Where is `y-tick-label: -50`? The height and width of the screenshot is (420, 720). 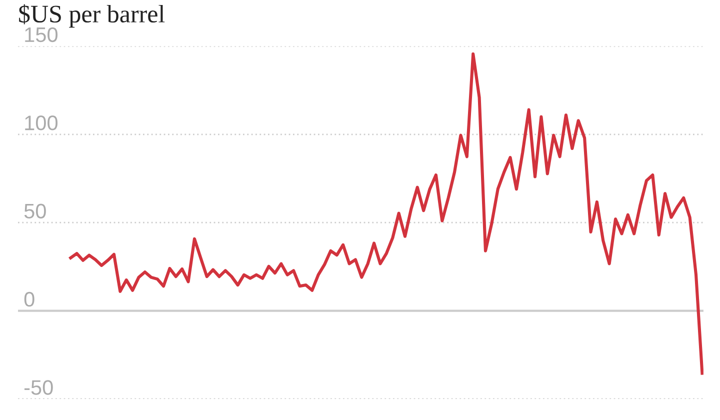 y-tick-label: -50 is located at coordinates (38, 387).